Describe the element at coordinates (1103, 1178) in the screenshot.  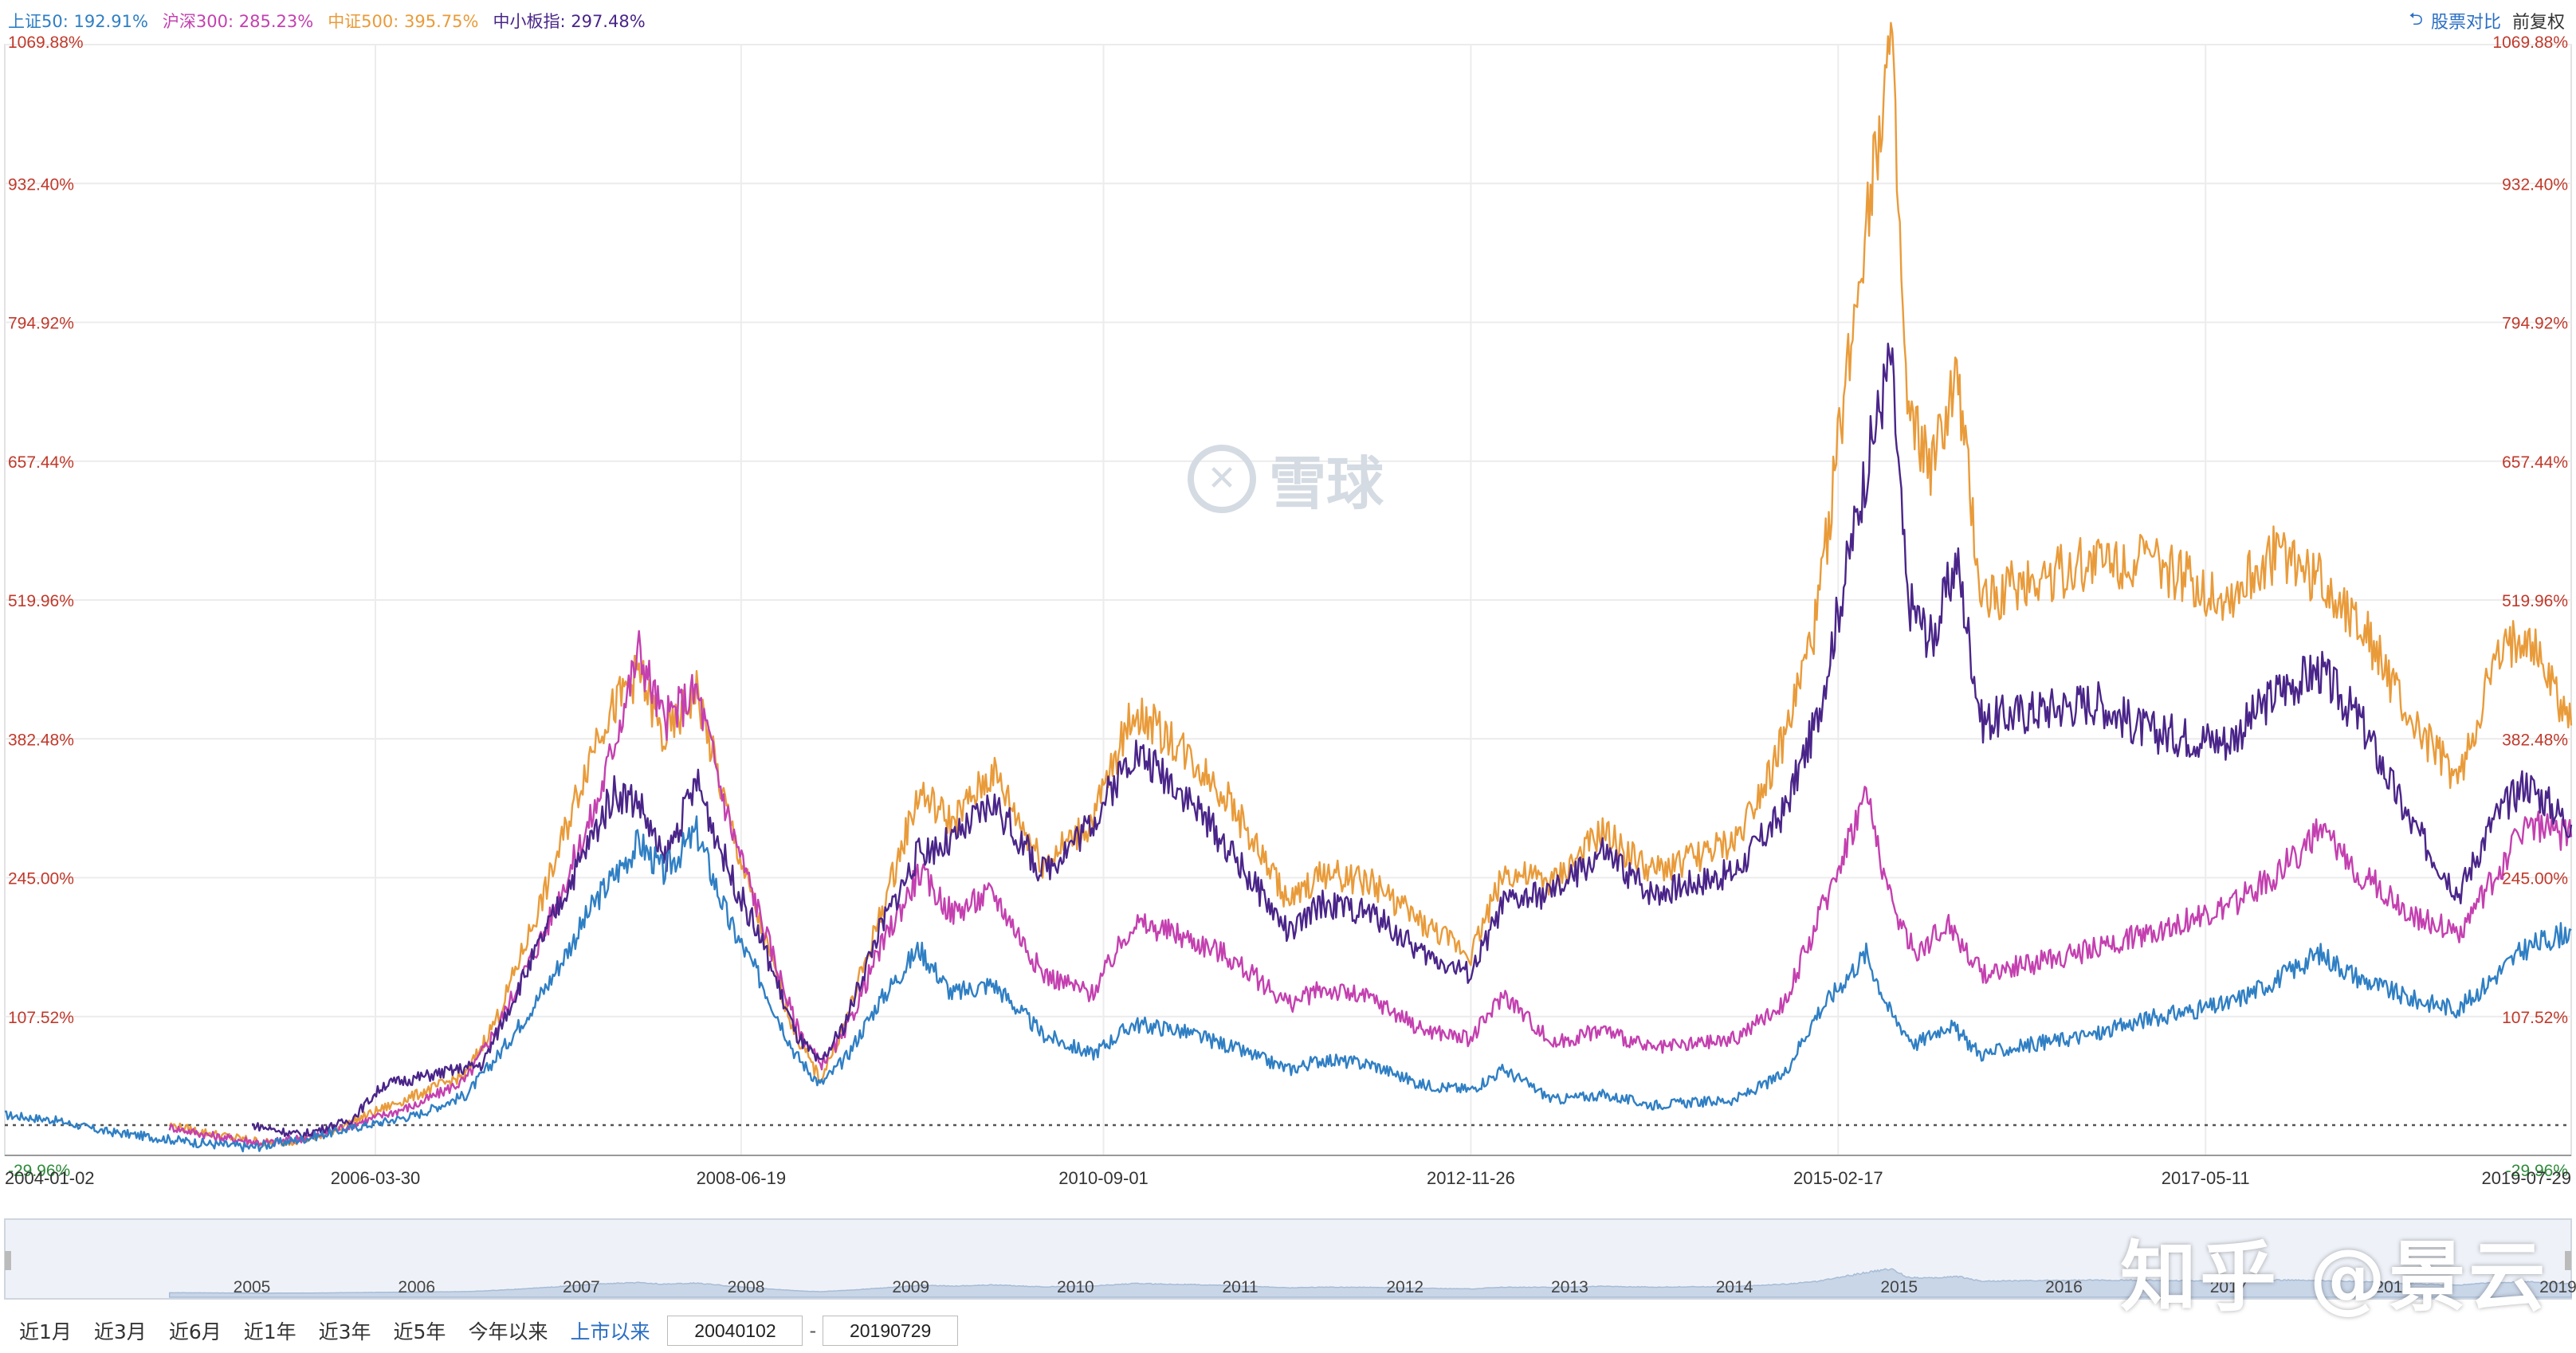
I see `x-tick-label: 2010-09-01` at that location.